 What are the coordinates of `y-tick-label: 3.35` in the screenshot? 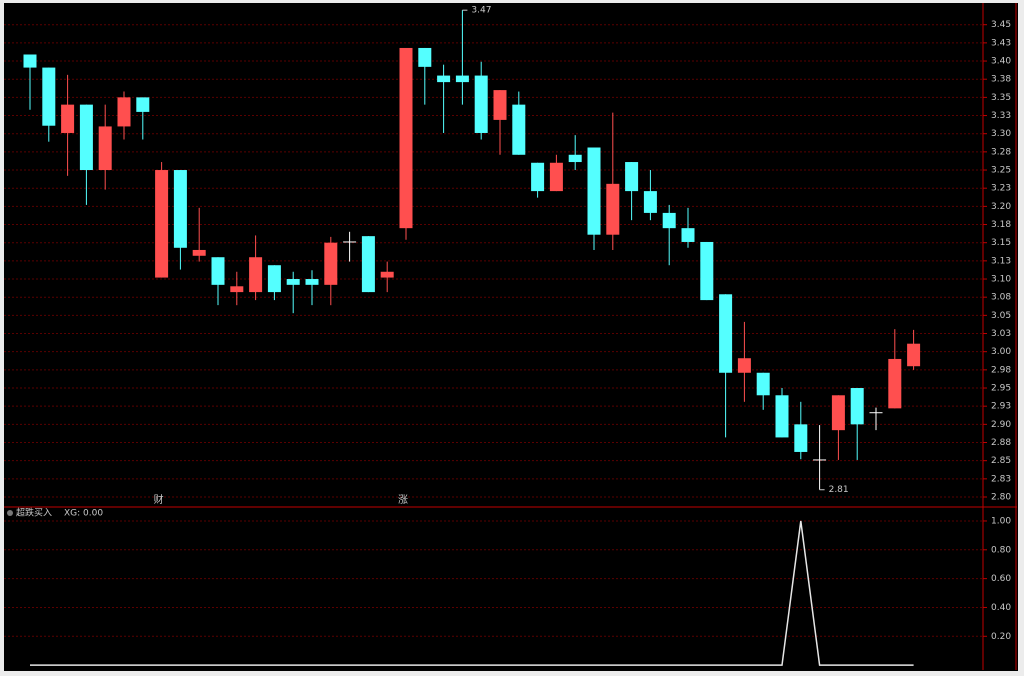 It's located at (1001, 98).